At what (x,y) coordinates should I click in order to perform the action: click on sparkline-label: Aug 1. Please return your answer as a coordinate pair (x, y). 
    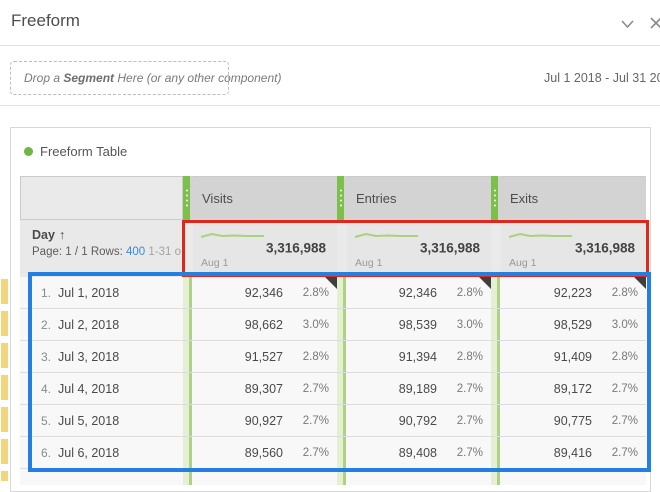
    Looking at the image, I should click on (523, 263).